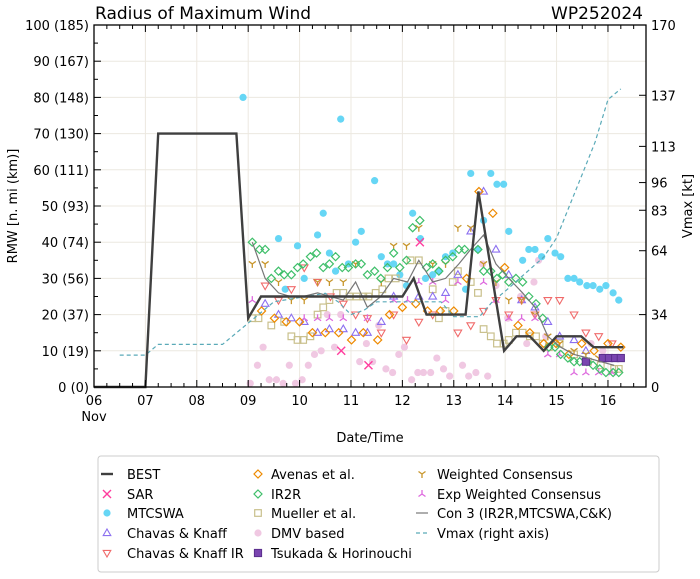  I want to click on y-tick-label: 20 (37), so click(65, 316).